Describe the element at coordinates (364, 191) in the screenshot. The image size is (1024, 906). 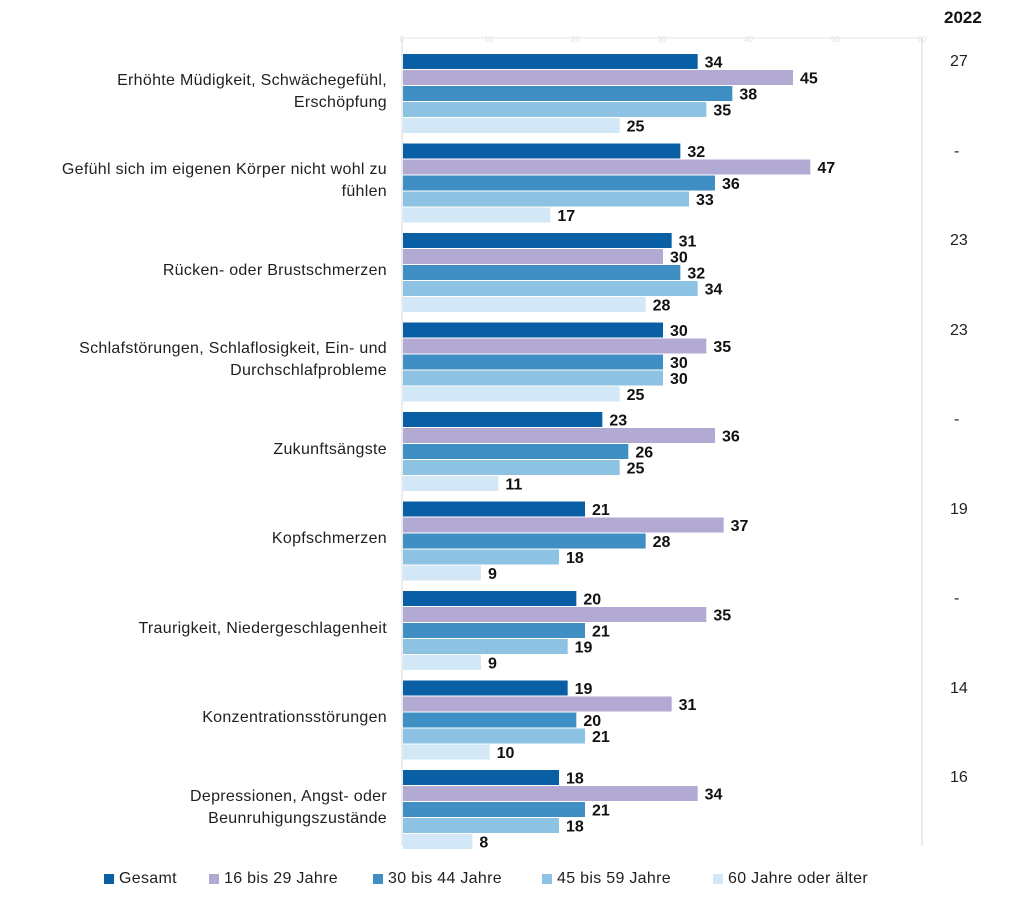
I see `category-label-line: fühlen` at that location.